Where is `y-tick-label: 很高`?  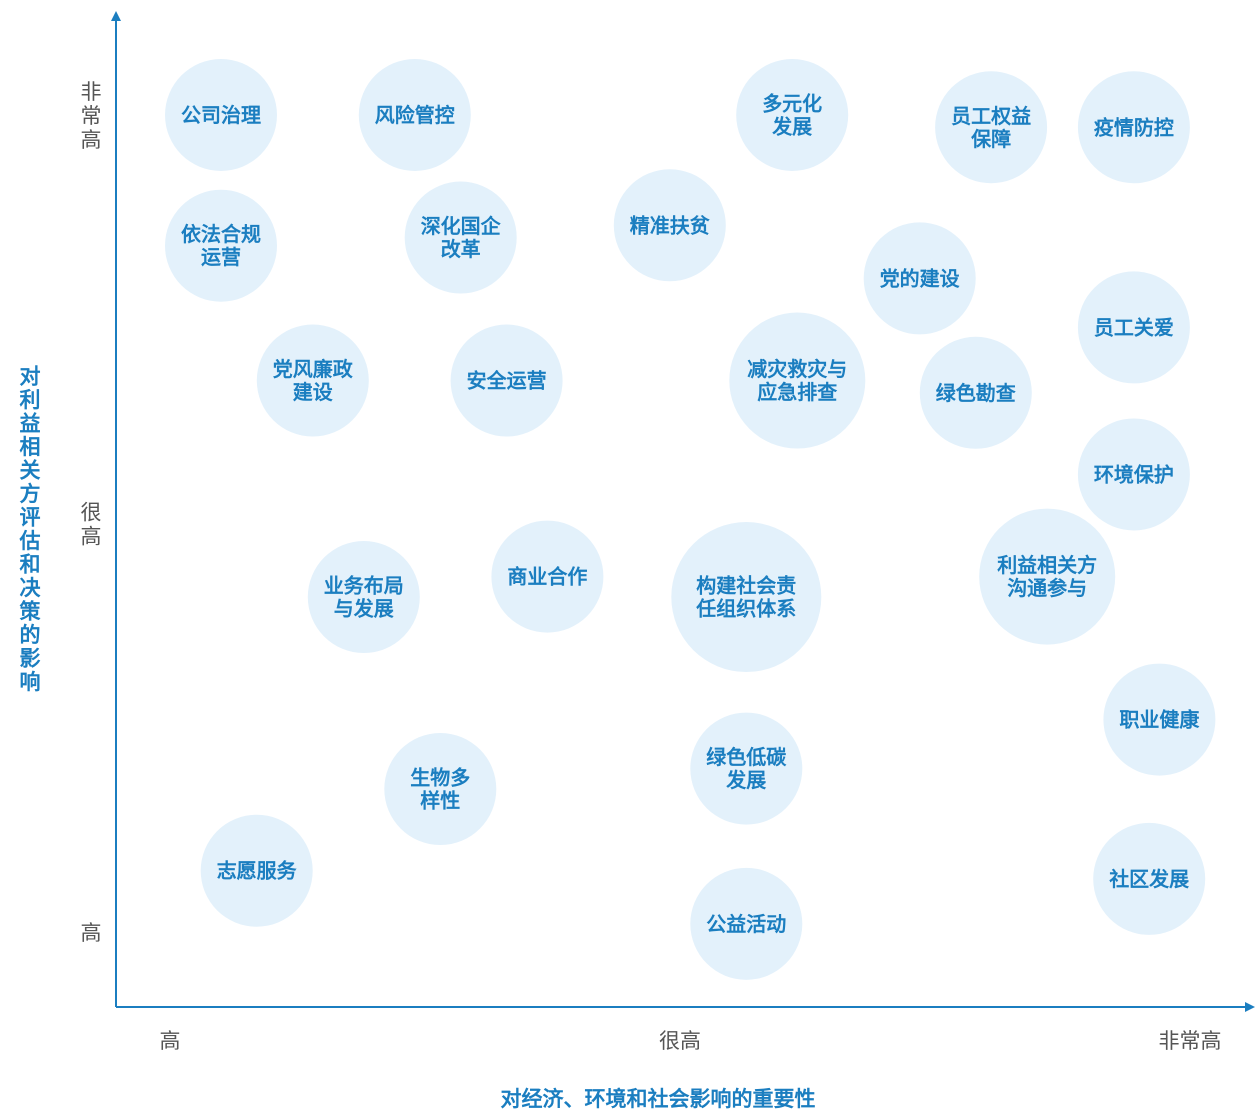
y-tick-label: 很高 is located at coordinates (91, 525).